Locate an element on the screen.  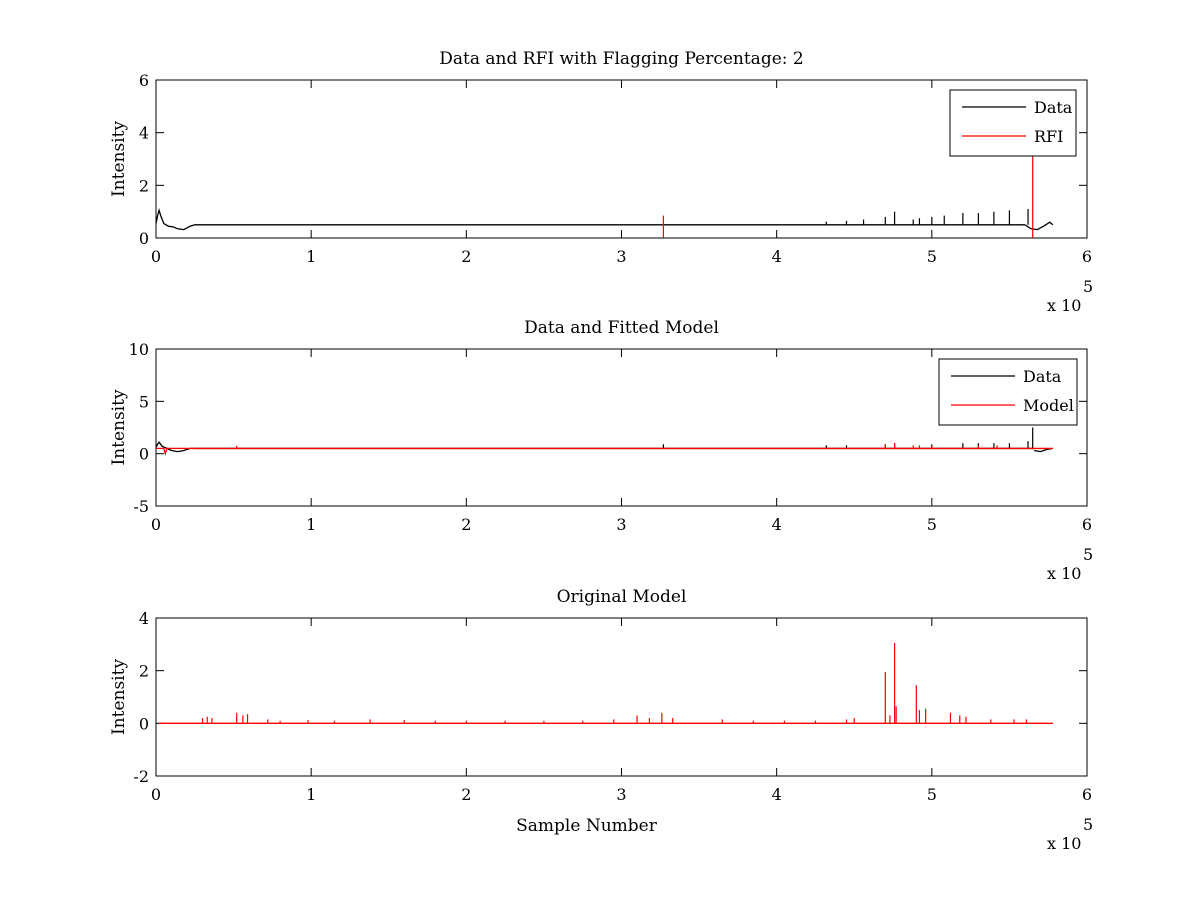
legend: Data RFI is located at coordinates (1013, 123).